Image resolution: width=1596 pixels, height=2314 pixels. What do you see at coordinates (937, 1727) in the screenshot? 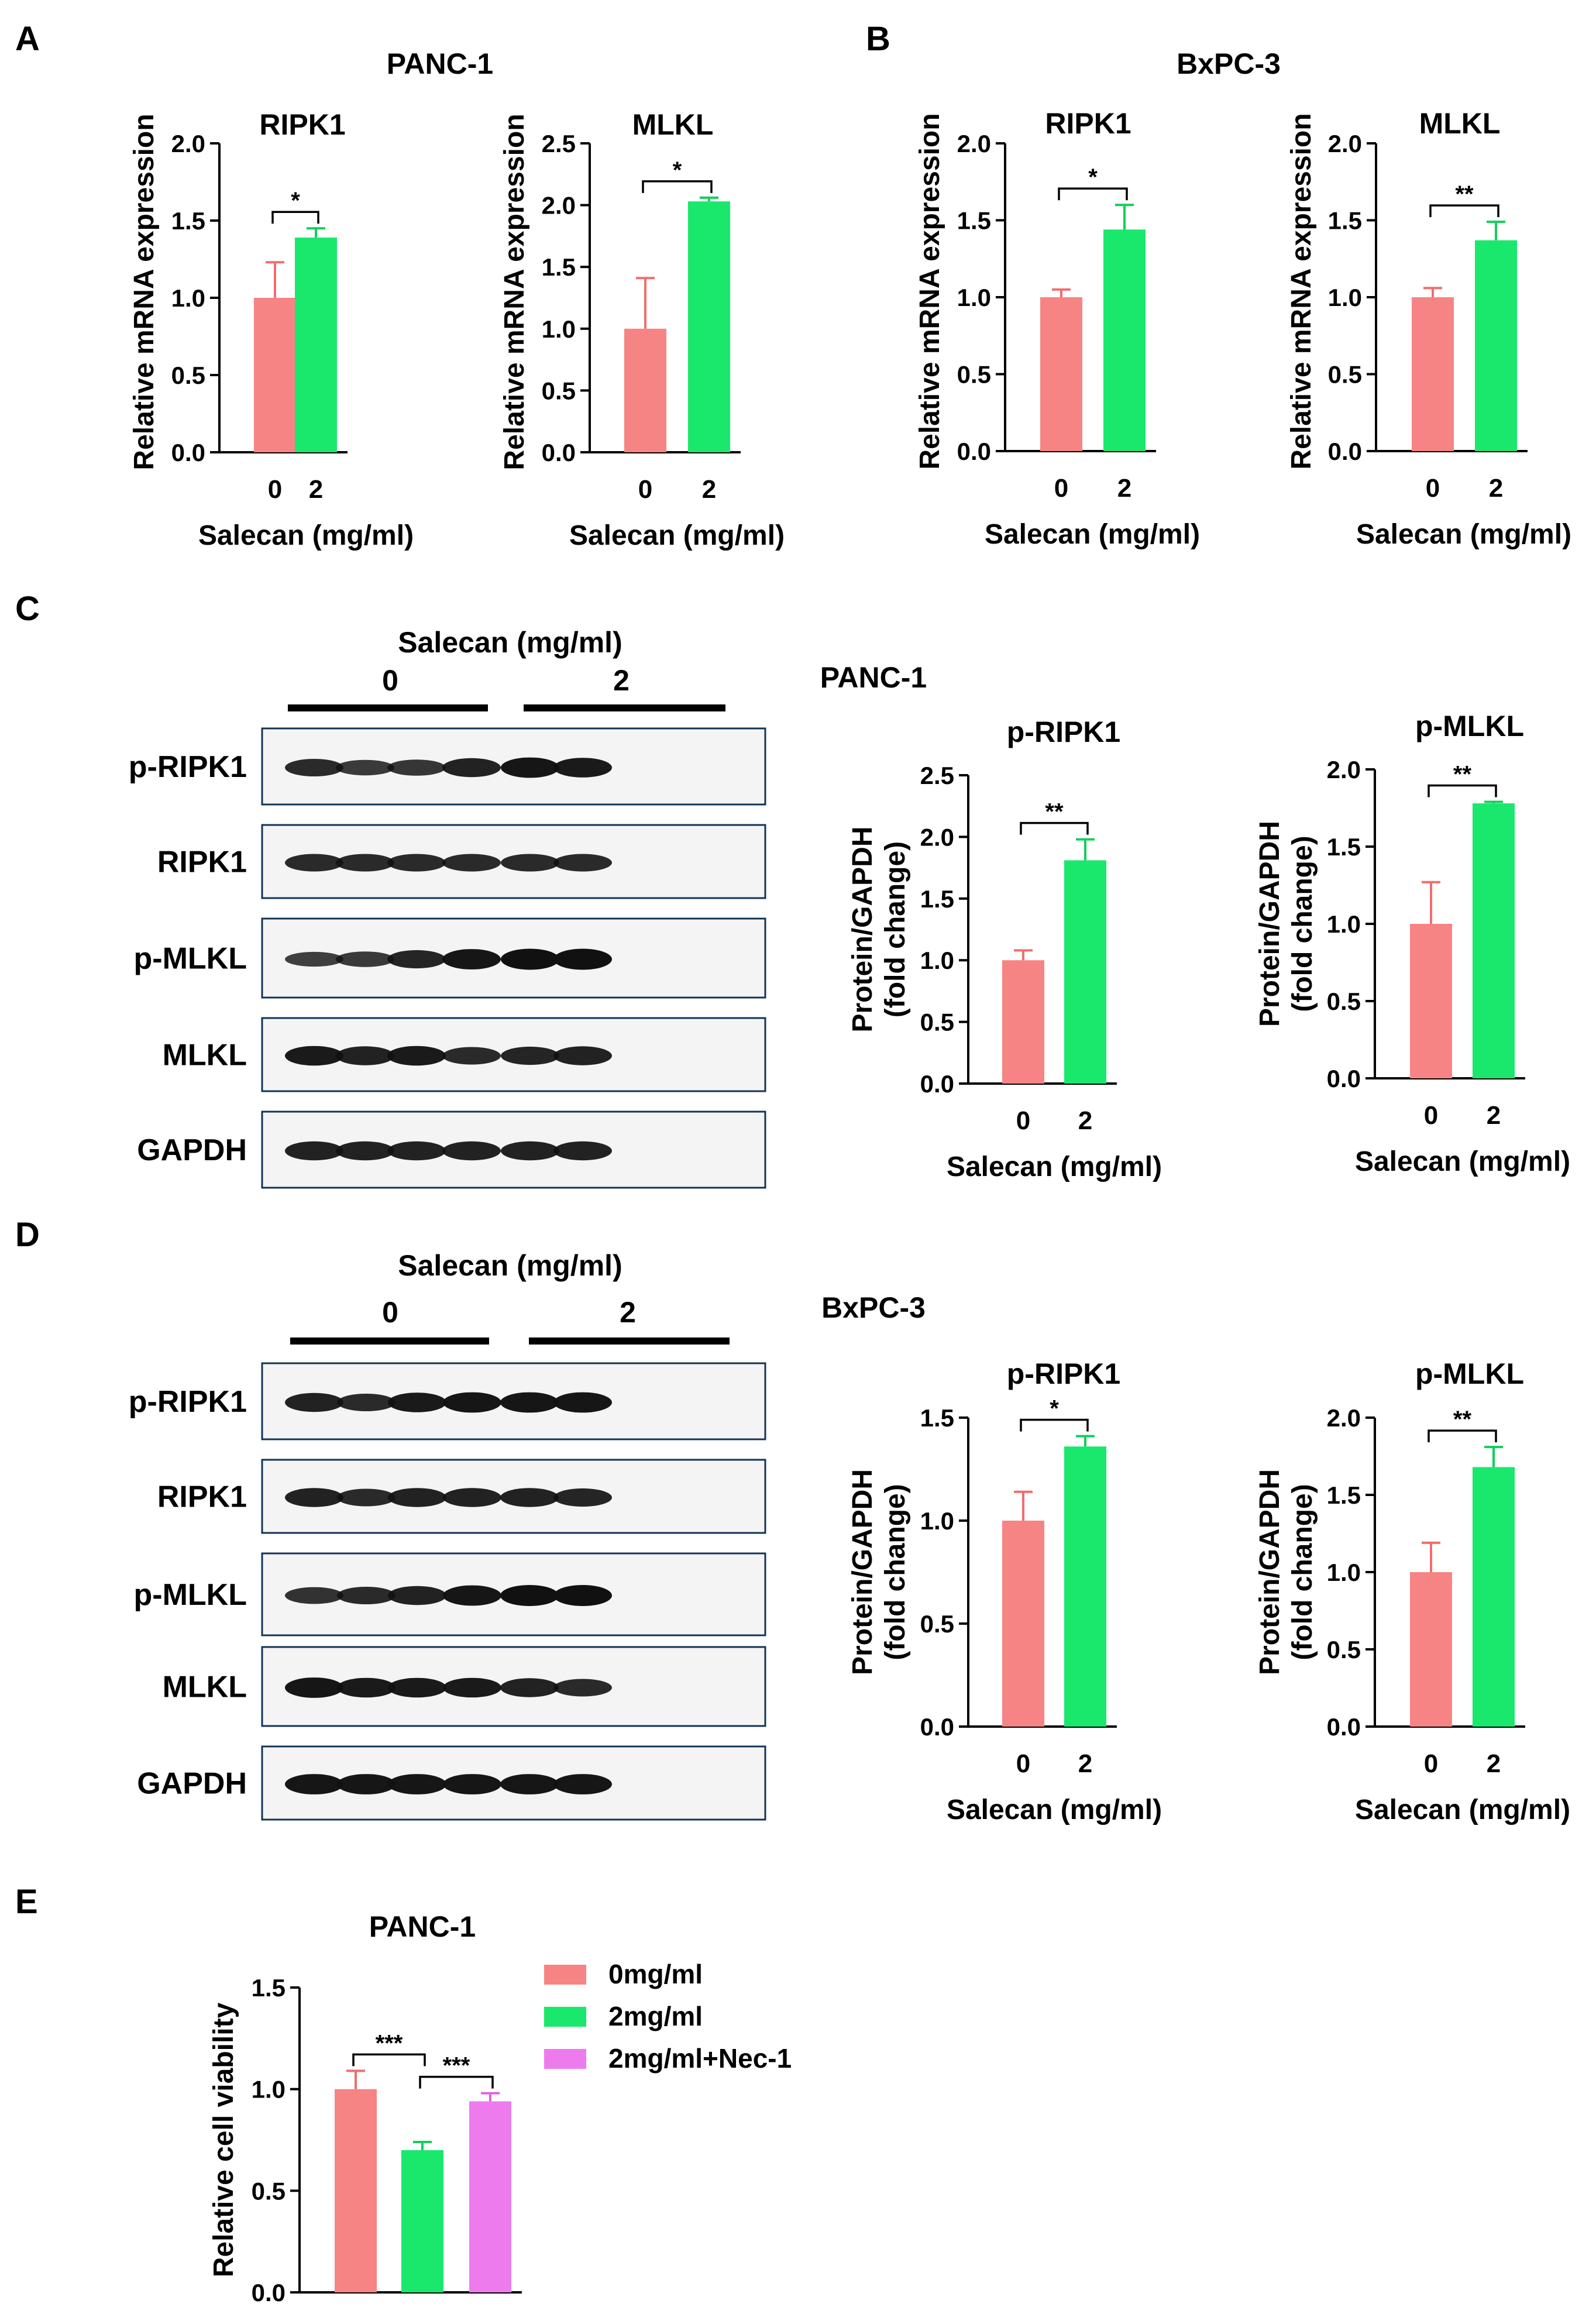
I see `chart-d1-tick-label-0: 0.0` at bounding box center [937, 1727].